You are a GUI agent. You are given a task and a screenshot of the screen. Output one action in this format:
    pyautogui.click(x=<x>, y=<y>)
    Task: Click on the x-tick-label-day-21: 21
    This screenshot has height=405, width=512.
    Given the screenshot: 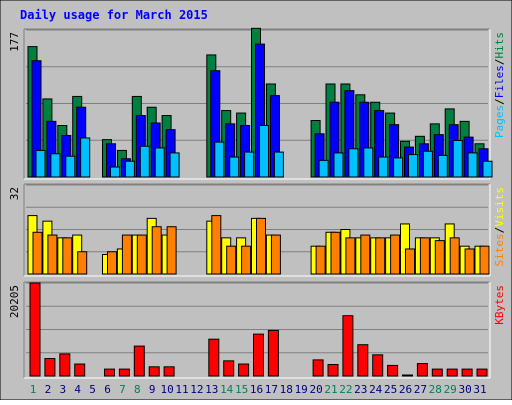 What is the action you would take?
    pyautogui.click(x=330, y=389)
    